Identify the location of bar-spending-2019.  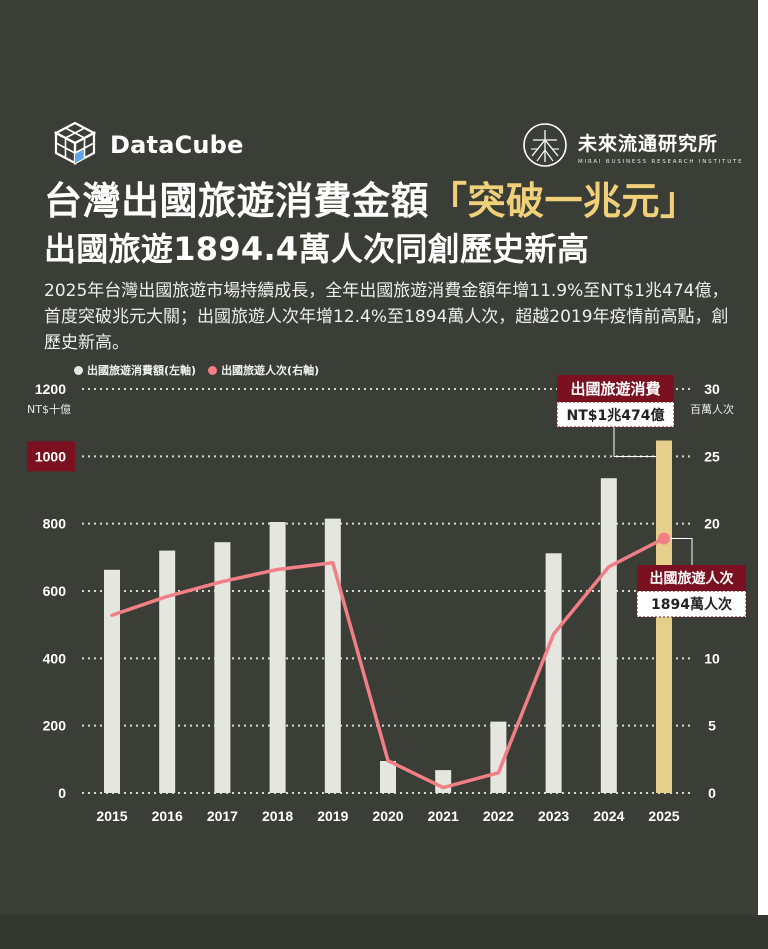
(332, 655).